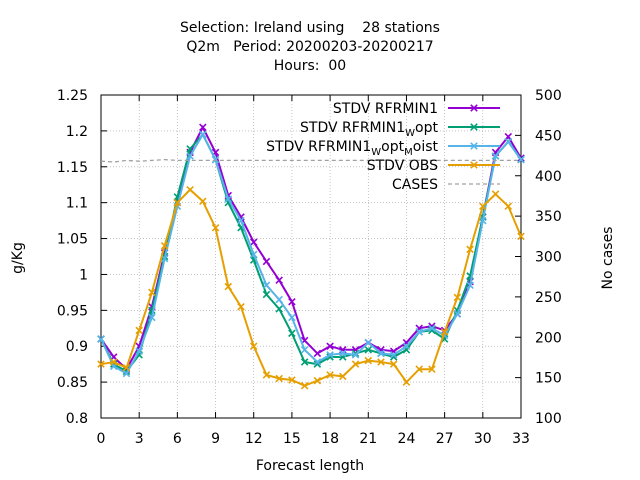 This screenshot has height=480, width=640. Describe the element at coordinates (309, 47) in the screenshot. I see `title-line-2: Q2m Period: 20200203-20200217` at that location.